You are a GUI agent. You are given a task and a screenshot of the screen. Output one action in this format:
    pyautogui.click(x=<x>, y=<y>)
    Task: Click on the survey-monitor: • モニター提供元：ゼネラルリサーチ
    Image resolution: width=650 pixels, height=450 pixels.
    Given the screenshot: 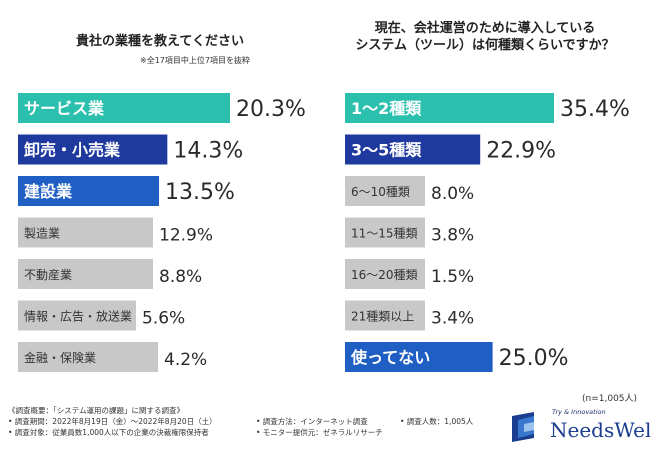 What is the action you would take?
    pyautogui.click(x=319, y=432)
    